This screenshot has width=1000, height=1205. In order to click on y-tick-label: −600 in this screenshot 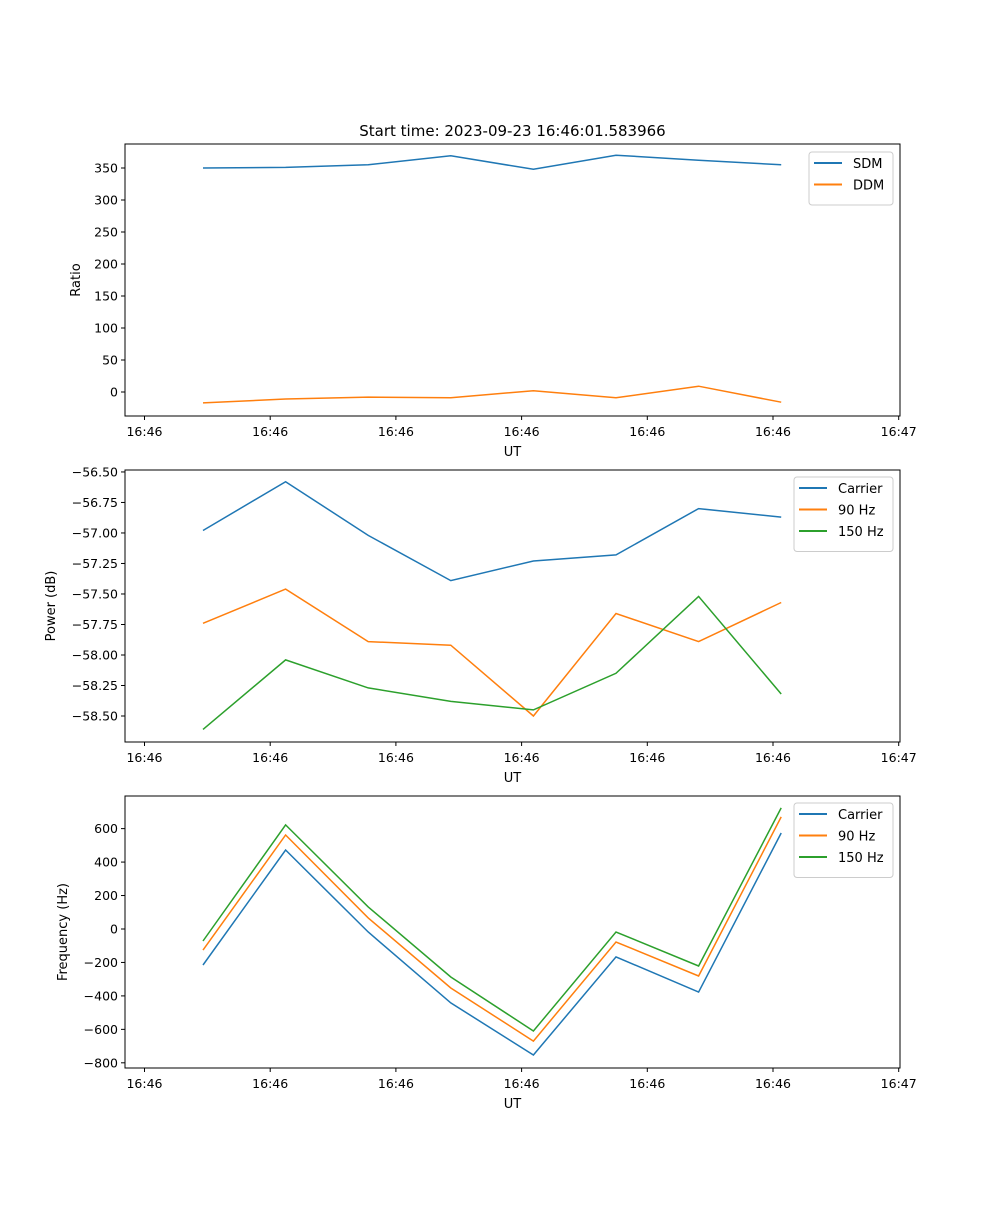, I will do `click(101, 1029)`.